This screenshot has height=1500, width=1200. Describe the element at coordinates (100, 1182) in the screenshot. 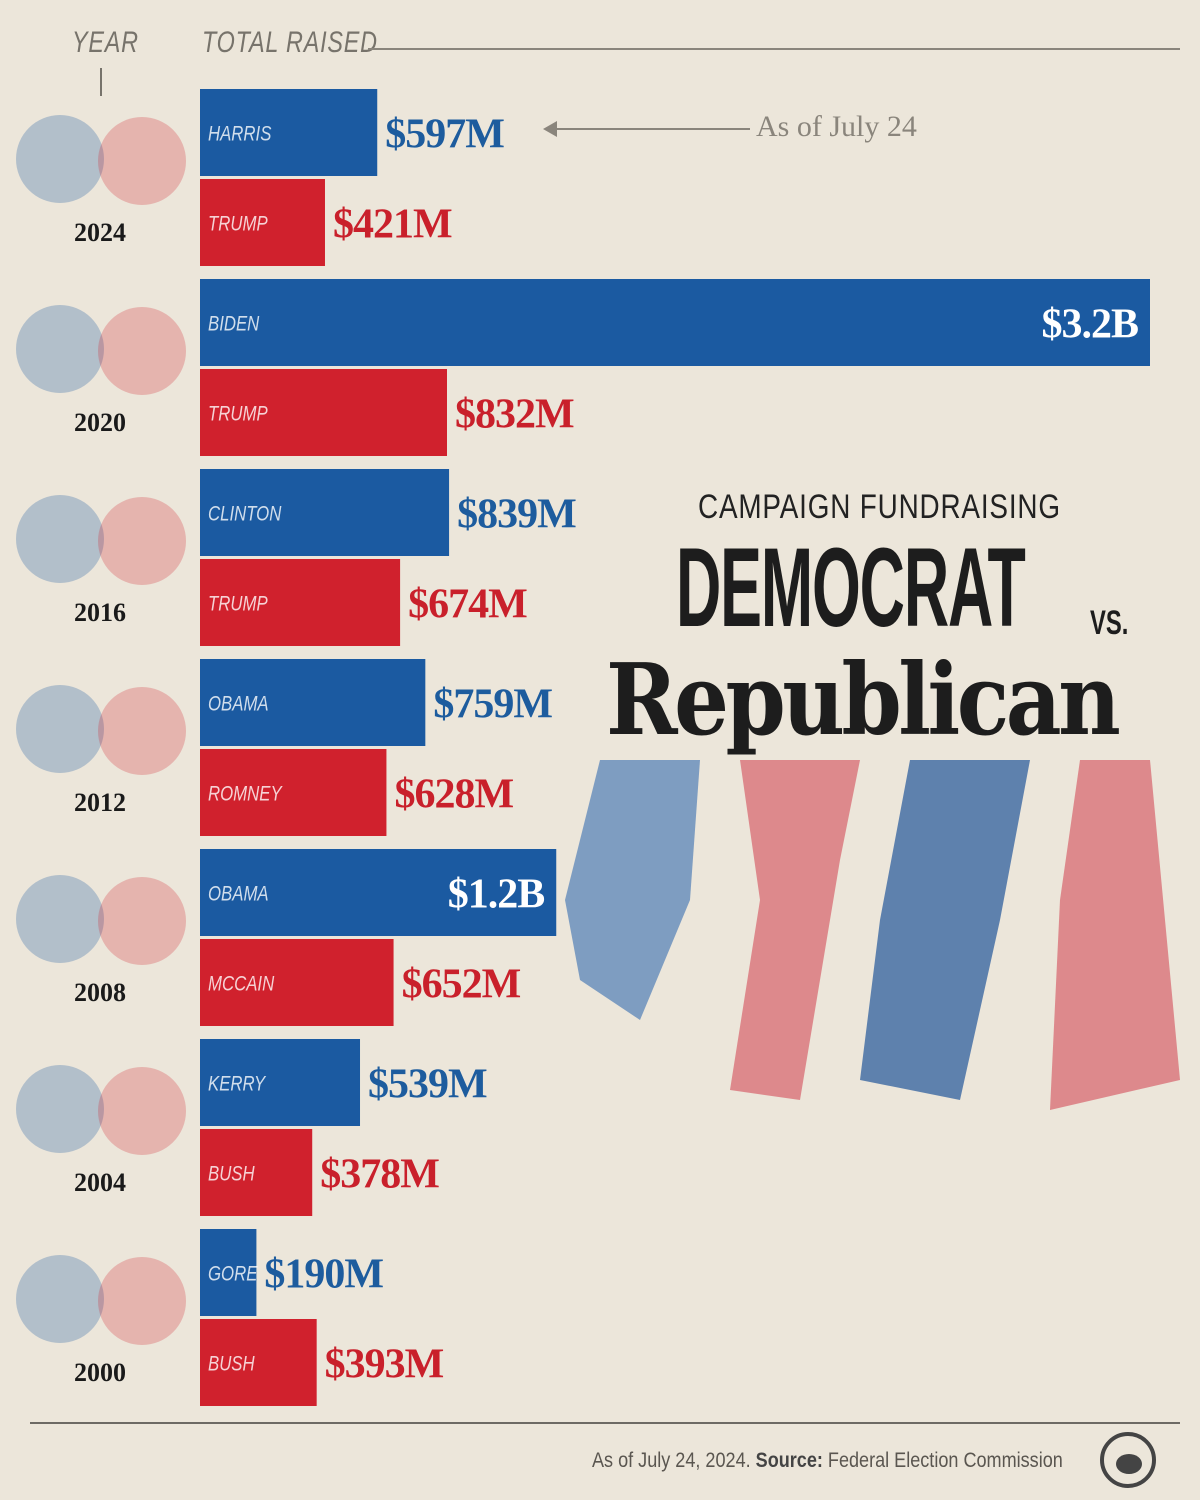

I see `year-label: 2004` at that location.